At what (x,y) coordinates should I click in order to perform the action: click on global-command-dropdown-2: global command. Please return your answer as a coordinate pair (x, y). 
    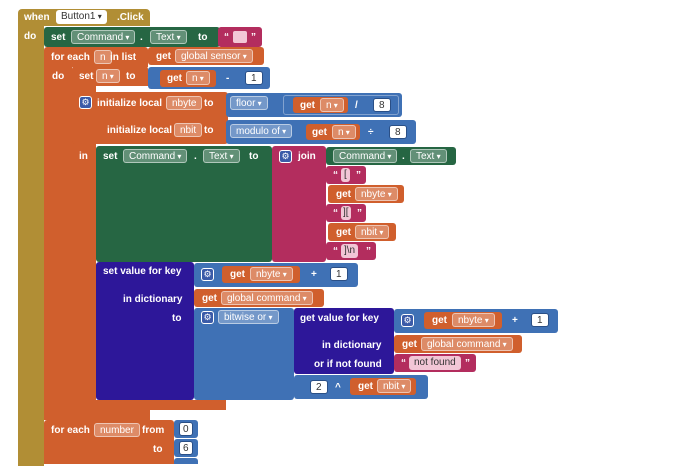
    Looking at the image, I should click on (467, 344).